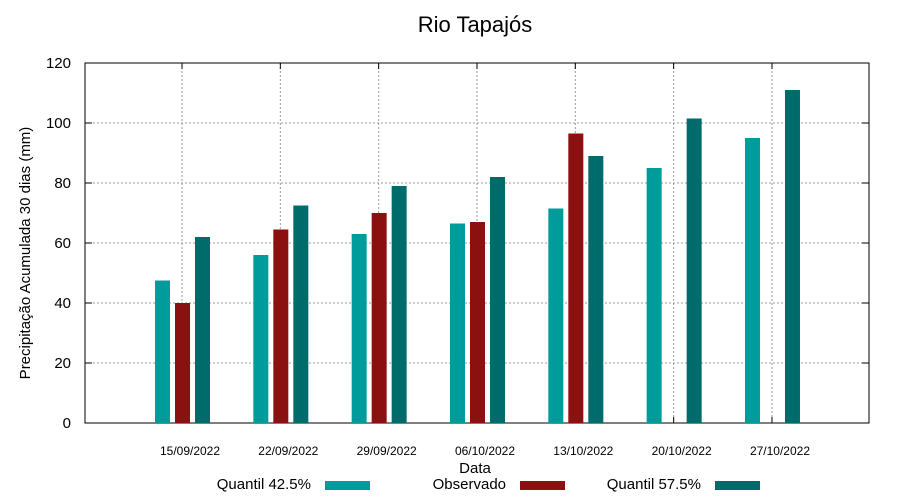  What do you see at coordinates (654, 484) in the screenshot?
I see `legend-label: Quantil 57.5%` at bounding box center [654, 484].